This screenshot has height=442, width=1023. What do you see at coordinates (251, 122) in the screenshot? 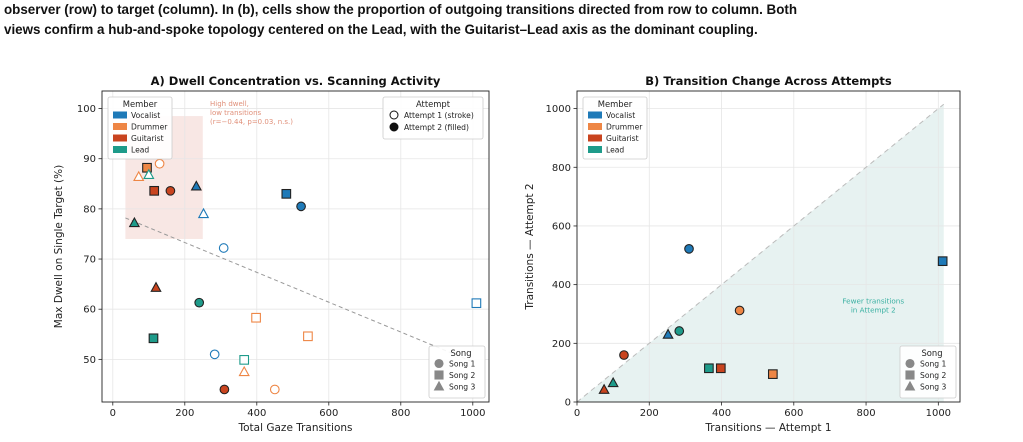
I see `annotation-text: (r=−0.44, p=0.03, n.s.)` at bounding box center [251, 122].